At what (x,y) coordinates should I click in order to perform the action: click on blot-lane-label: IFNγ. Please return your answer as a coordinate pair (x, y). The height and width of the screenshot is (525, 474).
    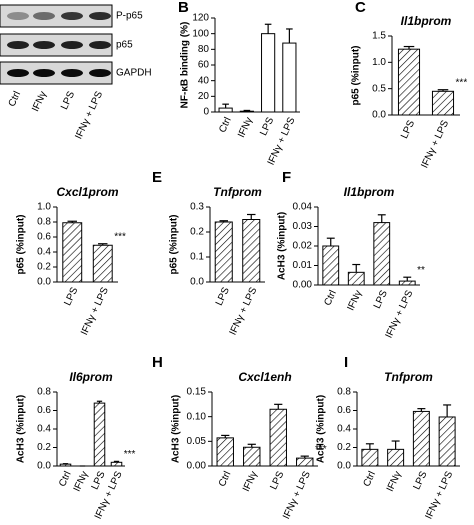
    Looking at the image, I should click on (39, 102).